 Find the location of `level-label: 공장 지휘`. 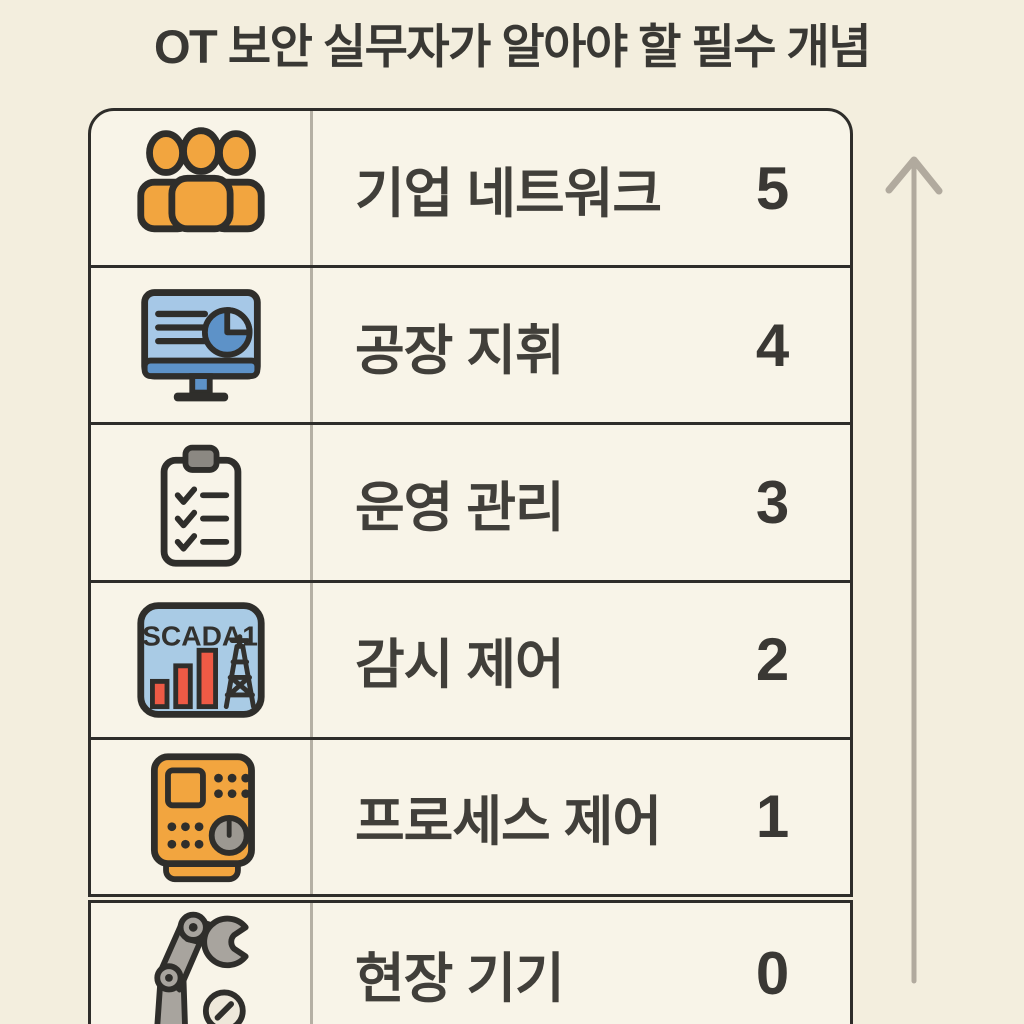

level-label: 공장 지휘 is located at coordinates (460, 350).